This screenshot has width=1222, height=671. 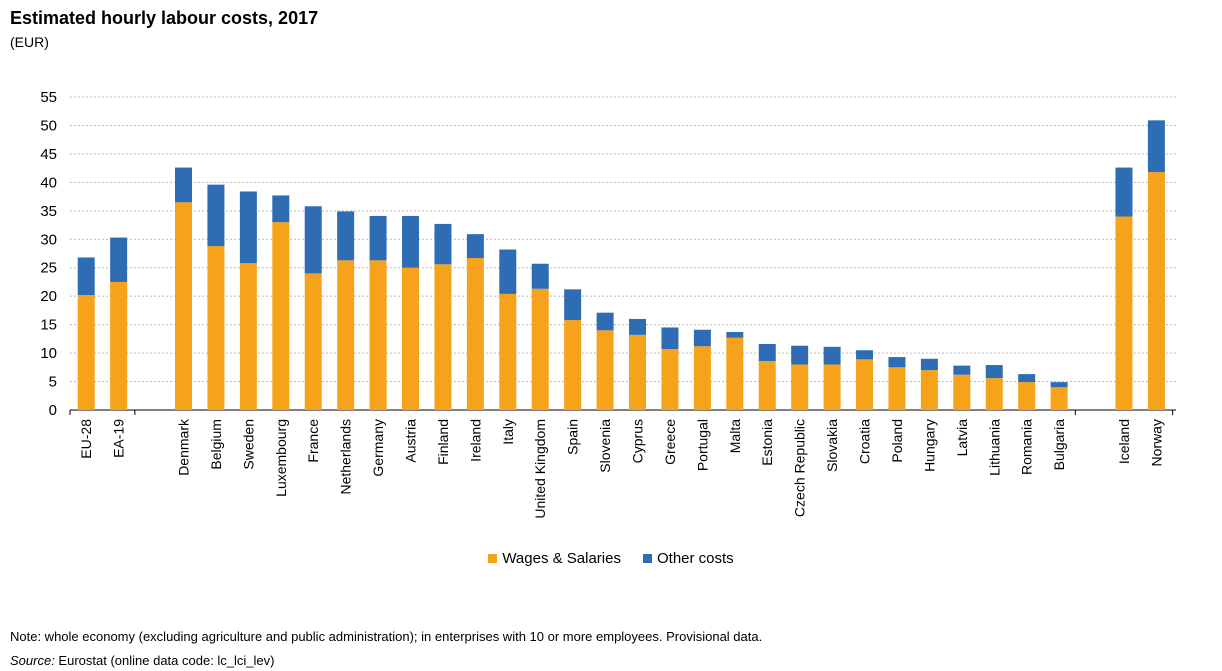 What do you see at coordinates (540, 469) in the screenshot?
I see `x-tick-label: United Kingdom` at bounding box center [540, 469].